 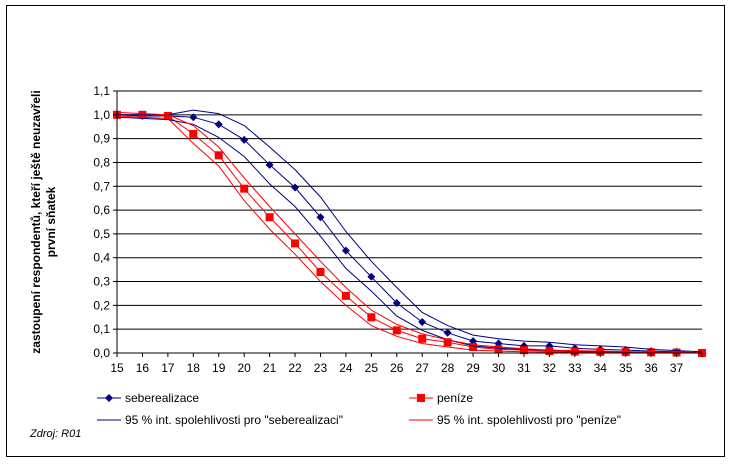 What do you see at coordinates (117, 368) in the screenshot?
I see `x-tick-label-0: 15` at bounding box center [117, 368].